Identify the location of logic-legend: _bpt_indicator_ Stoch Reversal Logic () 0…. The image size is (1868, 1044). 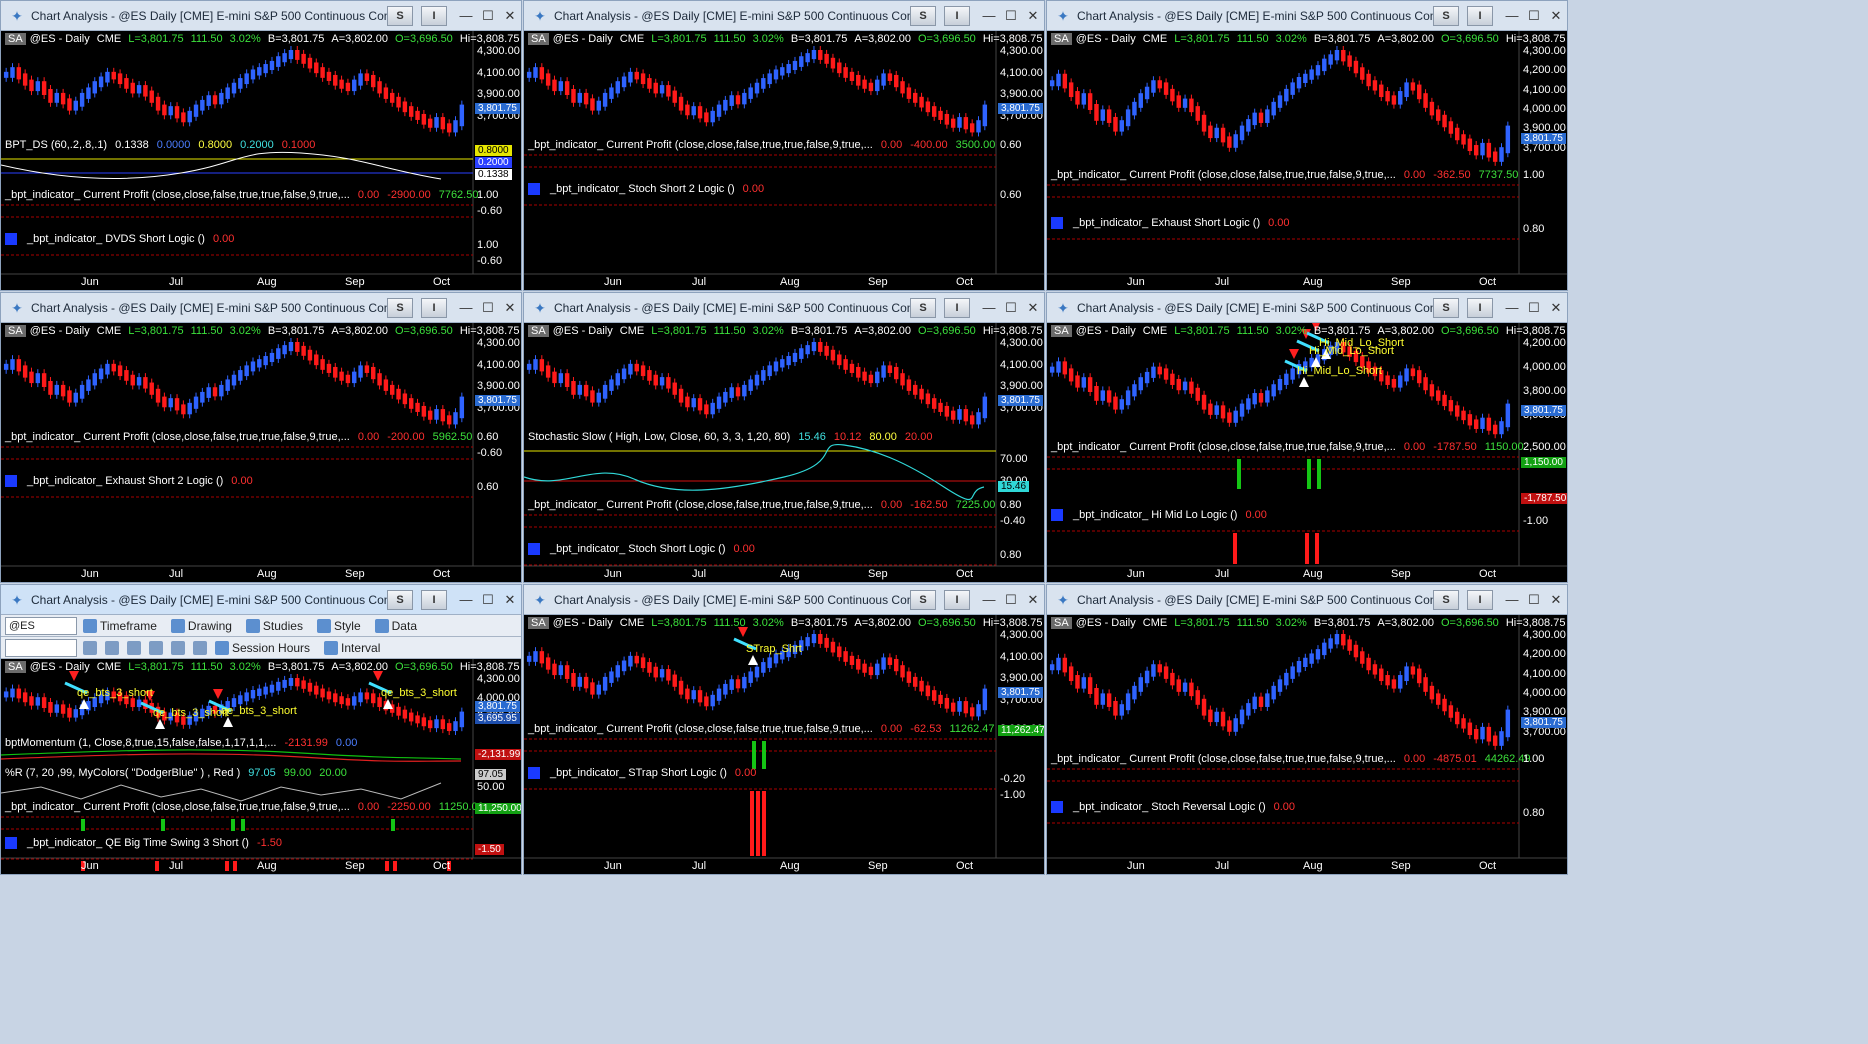
(1173, 807).